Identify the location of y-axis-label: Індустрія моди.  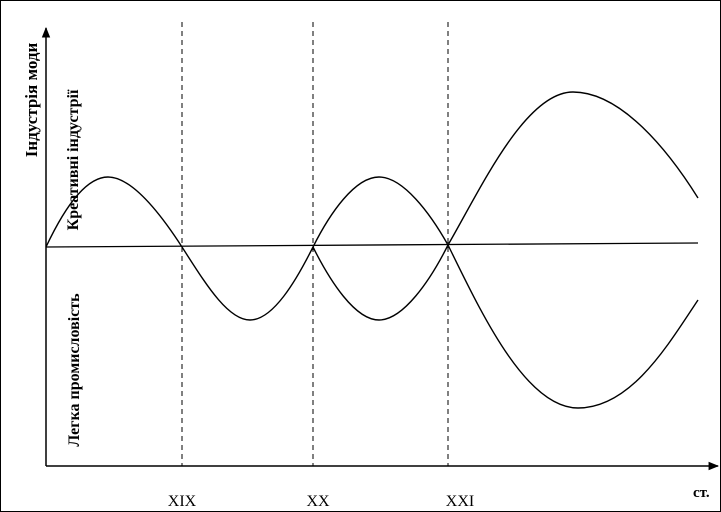
(31, 100).